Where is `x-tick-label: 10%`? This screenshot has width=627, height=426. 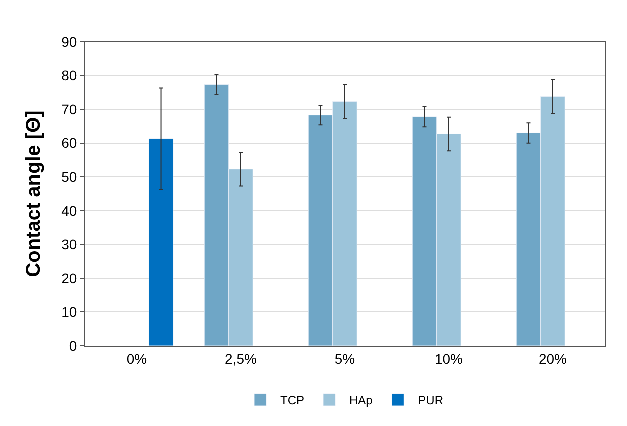
x-tick-label: 10% is located at coordinates (449, 358).